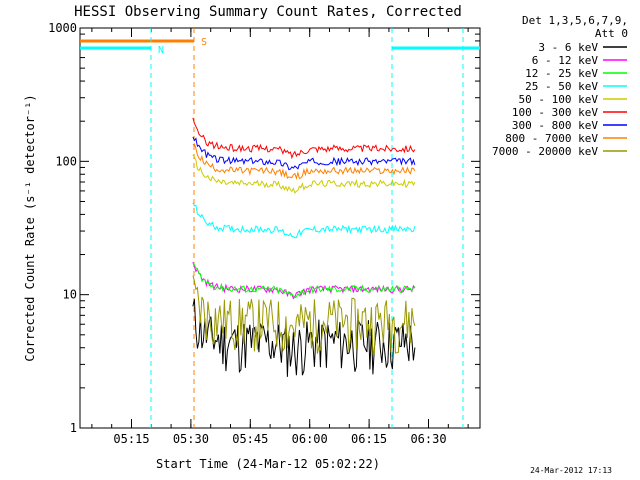  I want to click on legend-label: 50 - 100 keV, so click(559, 99).